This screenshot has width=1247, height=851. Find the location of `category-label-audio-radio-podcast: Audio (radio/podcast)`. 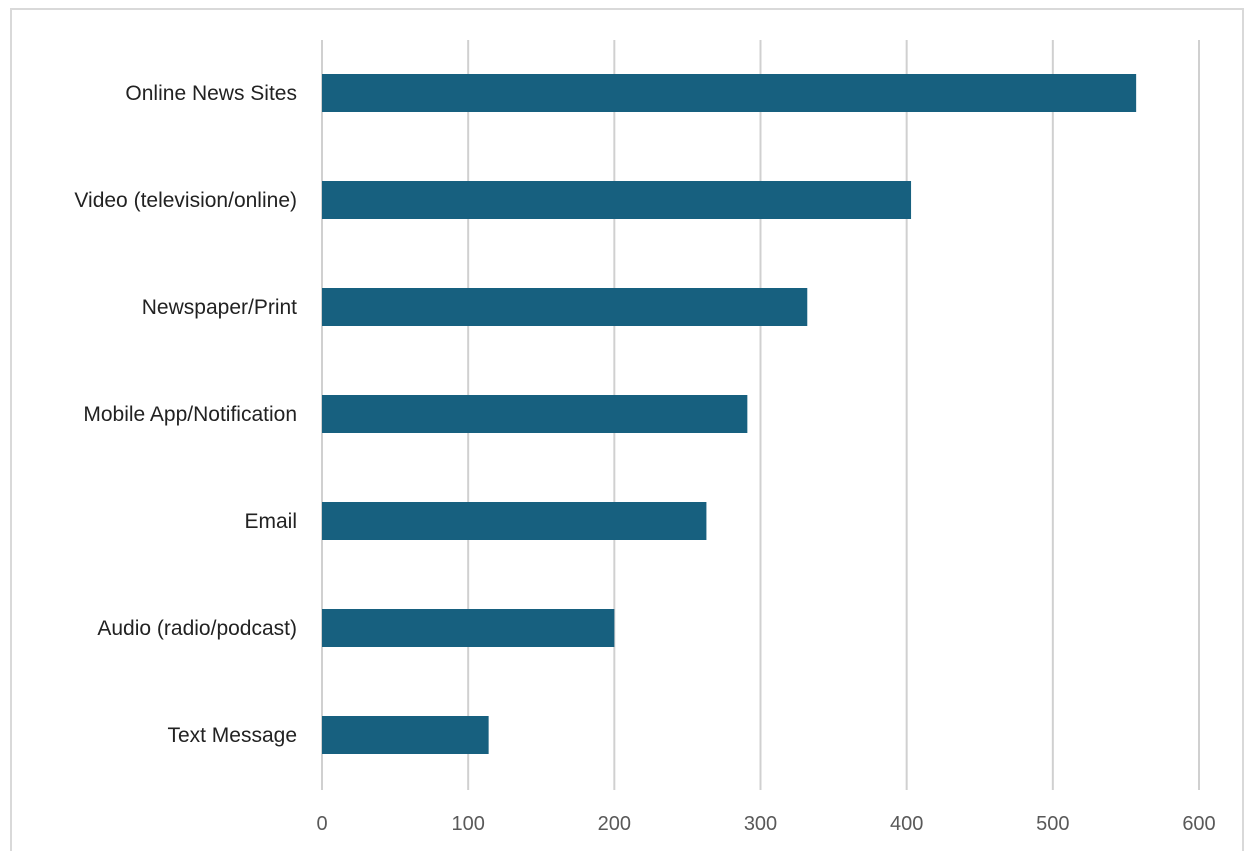

category-label-audio-radio-podcast: Audio (radio/podcast) is located at coordinates (197, 628).